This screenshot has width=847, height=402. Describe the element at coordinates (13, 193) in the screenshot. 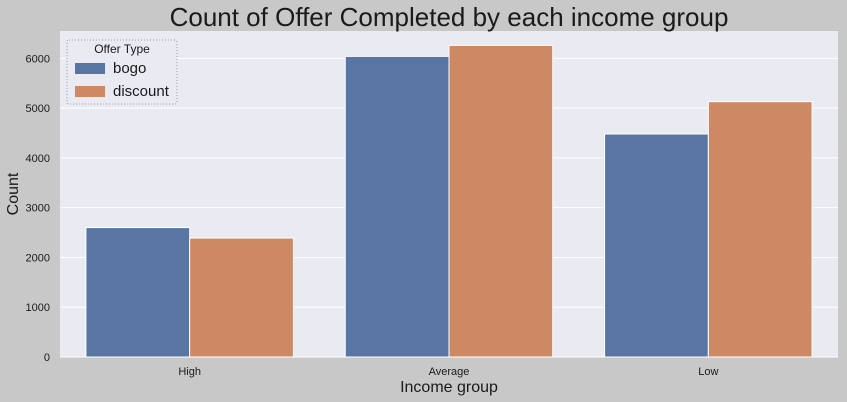

I see `y-axis-label: Count` at that location.